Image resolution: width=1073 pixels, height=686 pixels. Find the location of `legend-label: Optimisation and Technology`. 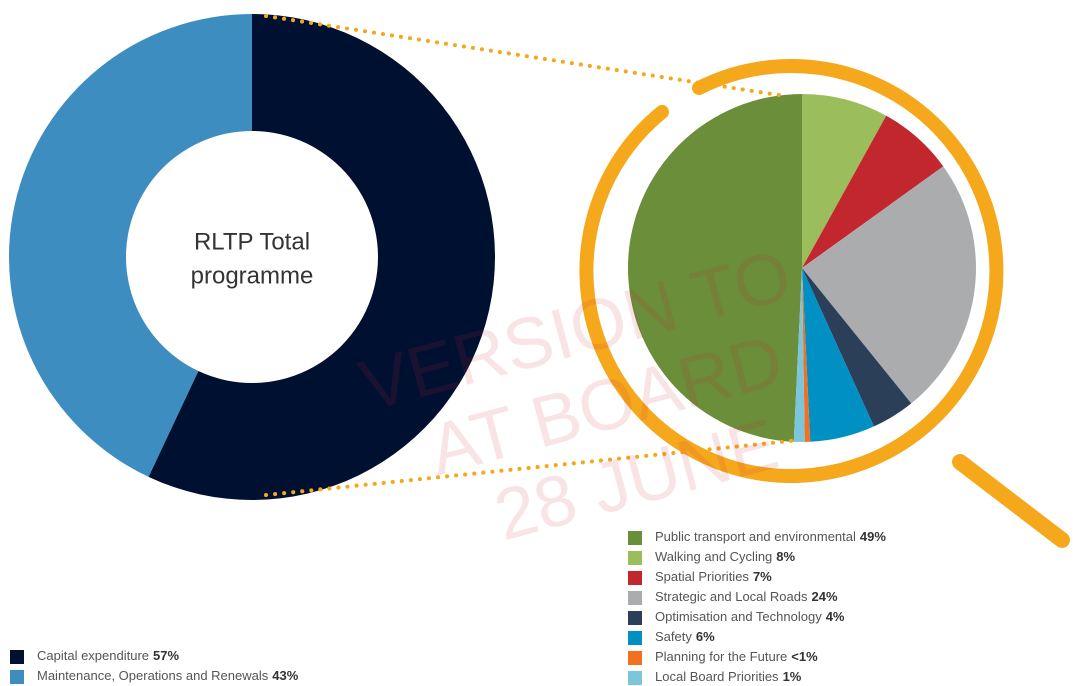

legend-label: Optimisation and Technology is located at coordinates (738, 616).